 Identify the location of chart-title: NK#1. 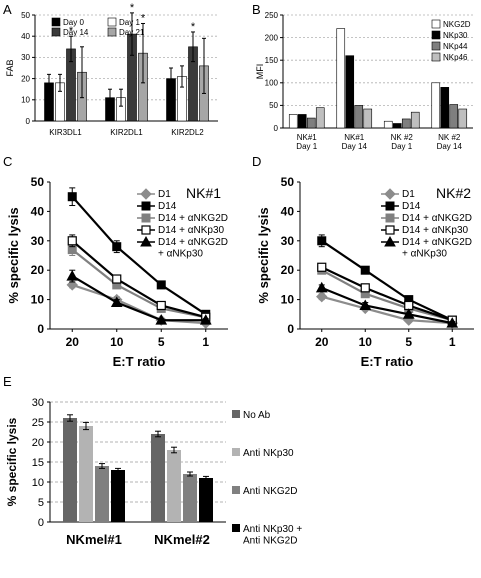
(203, 193).